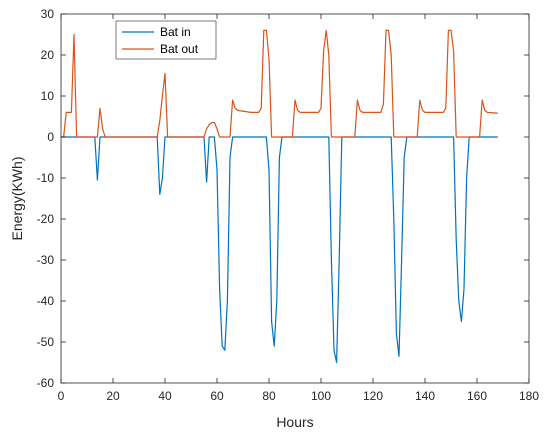  What do you see at coordinates (165, 396) in the screenshot?
I see `x-tick-label: 40` at bounding box center [165, 396].